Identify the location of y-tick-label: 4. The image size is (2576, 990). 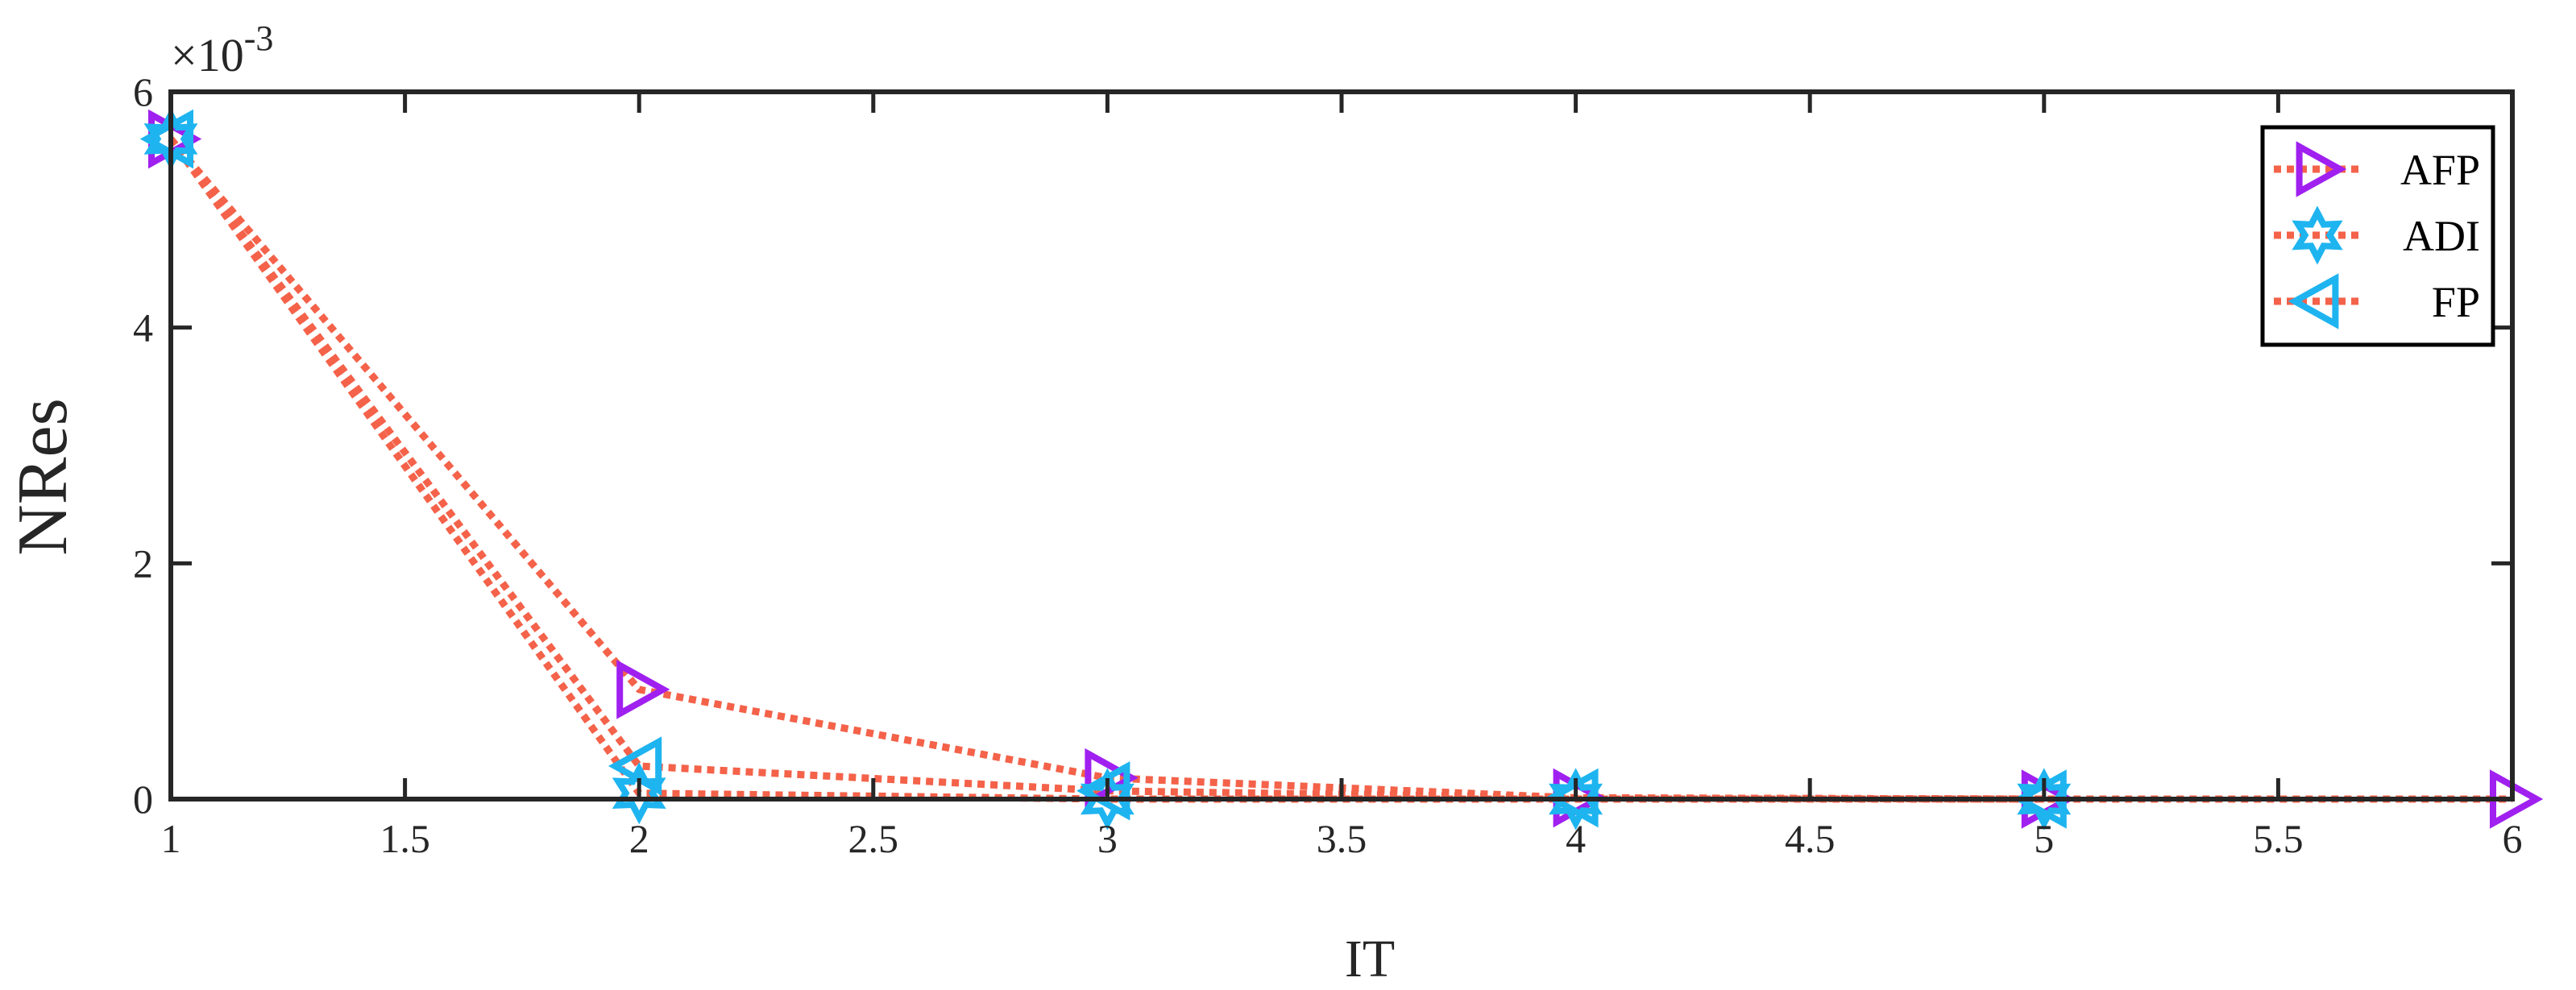
(143, 327).